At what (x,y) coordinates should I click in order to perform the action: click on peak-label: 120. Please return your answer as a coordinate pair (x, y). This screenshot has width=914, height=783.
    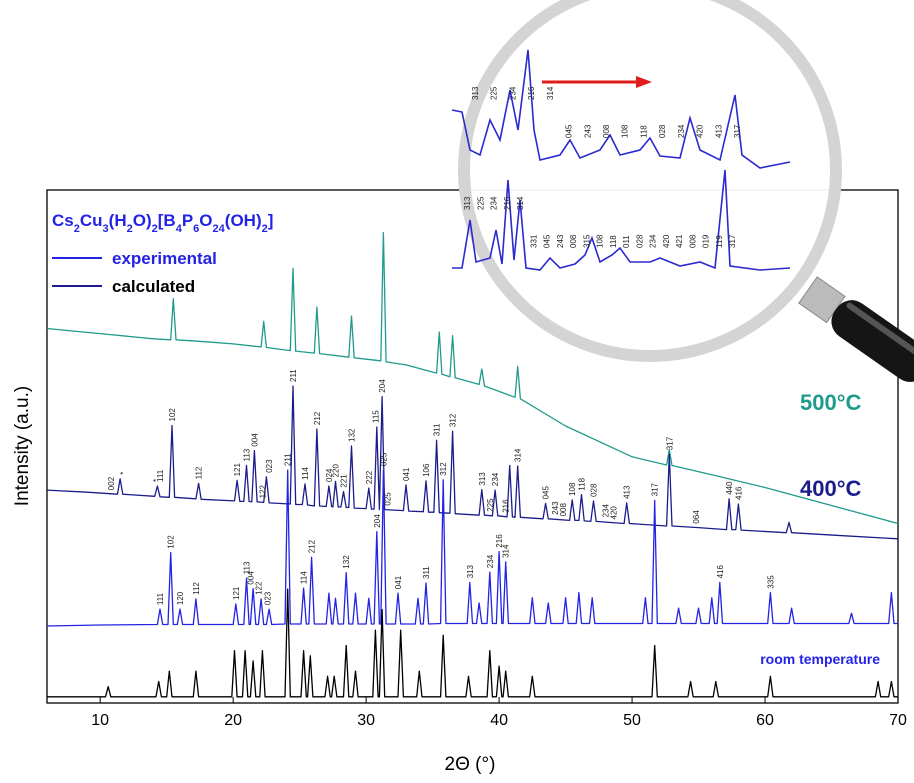
    Looking at the image, I should click on (180, 598).